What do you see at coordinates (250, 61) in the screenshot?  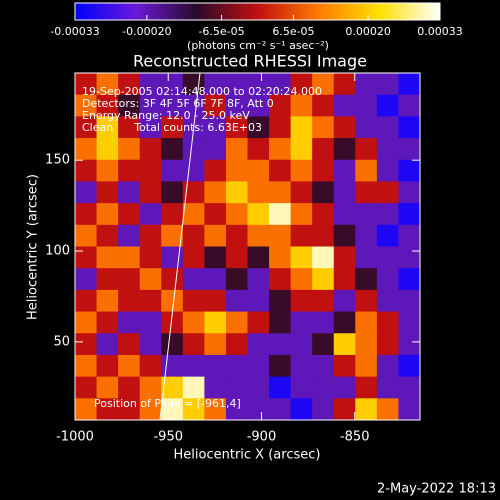 I see `chart-title: Reconstructed RHESSI Image` at bounding box center [250, 61].